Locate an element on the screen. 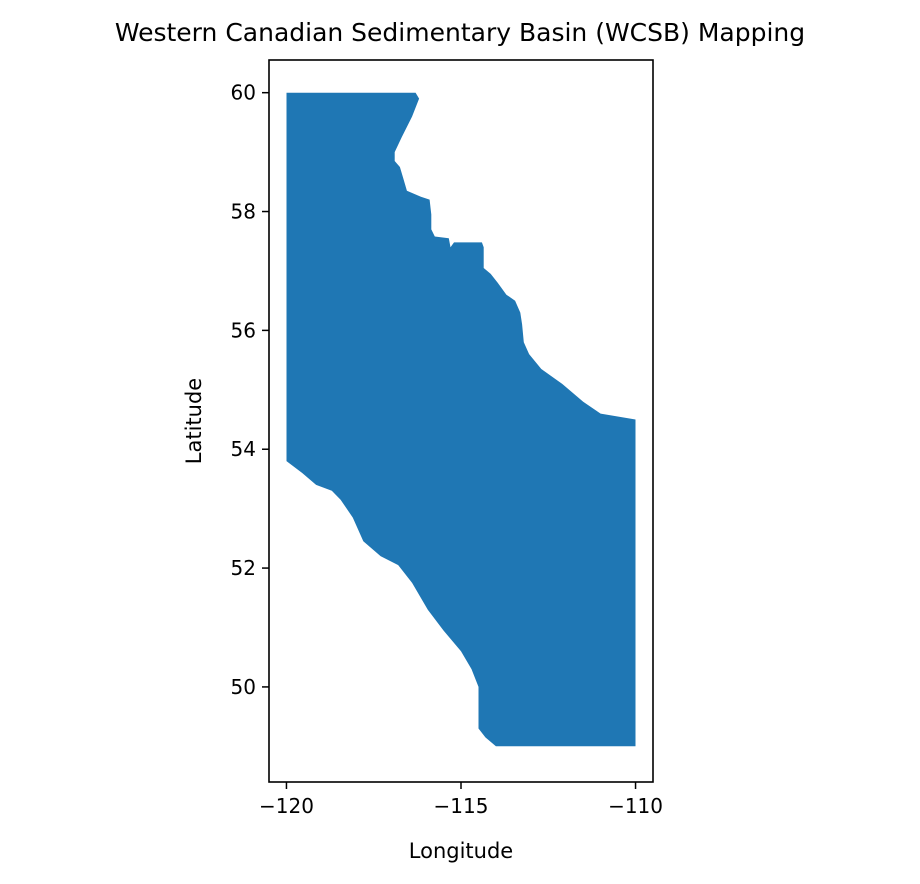 The height and width of the screenshot is (884, 920). y-tick-label: 60 is located at coordinates (243, 93).